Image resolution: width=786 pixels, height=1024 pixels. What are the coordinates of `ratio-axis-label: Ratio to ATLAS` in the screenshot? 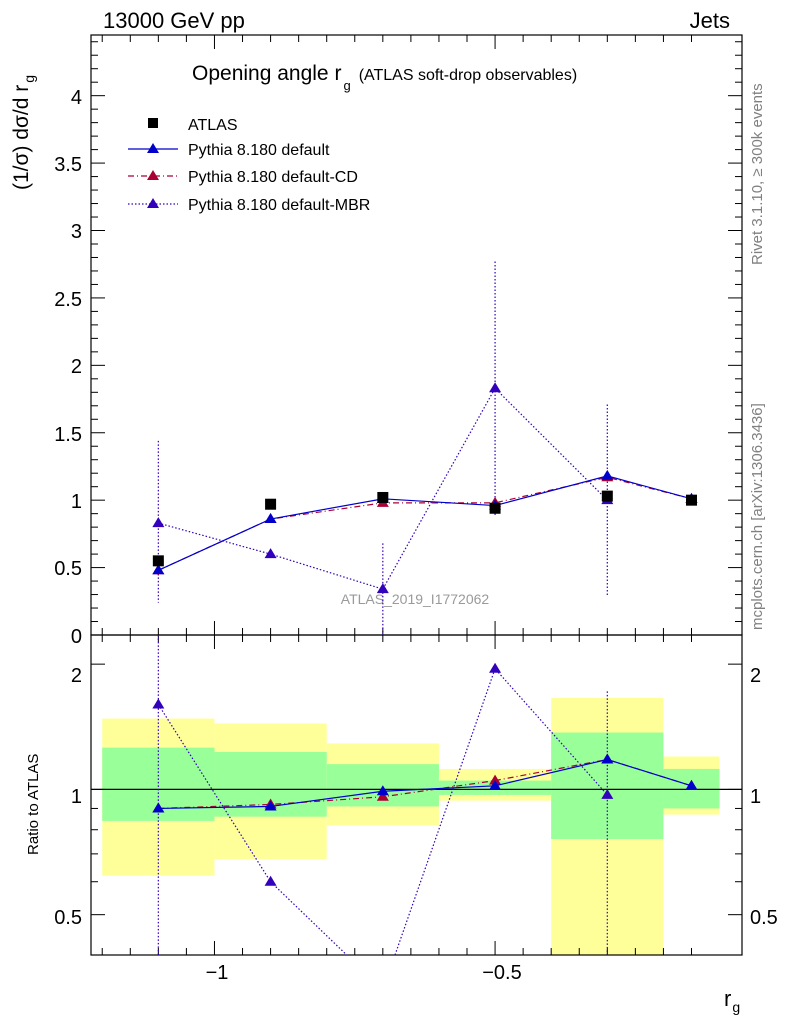 It's located at (33, 804).